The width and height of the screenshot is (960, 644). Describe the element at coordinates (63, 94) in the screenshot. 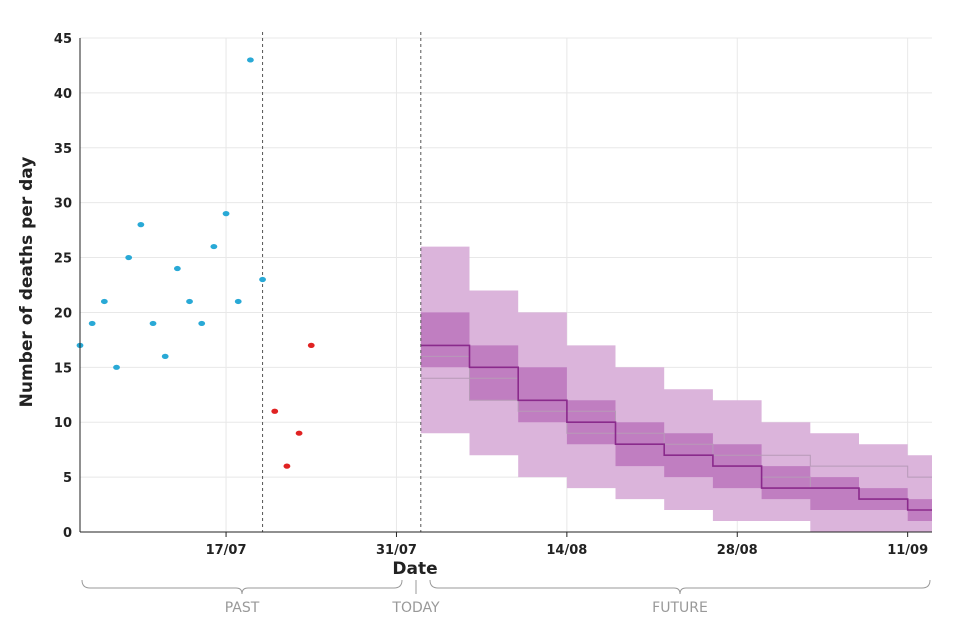

I see `y-tick-label: 40` at that location.